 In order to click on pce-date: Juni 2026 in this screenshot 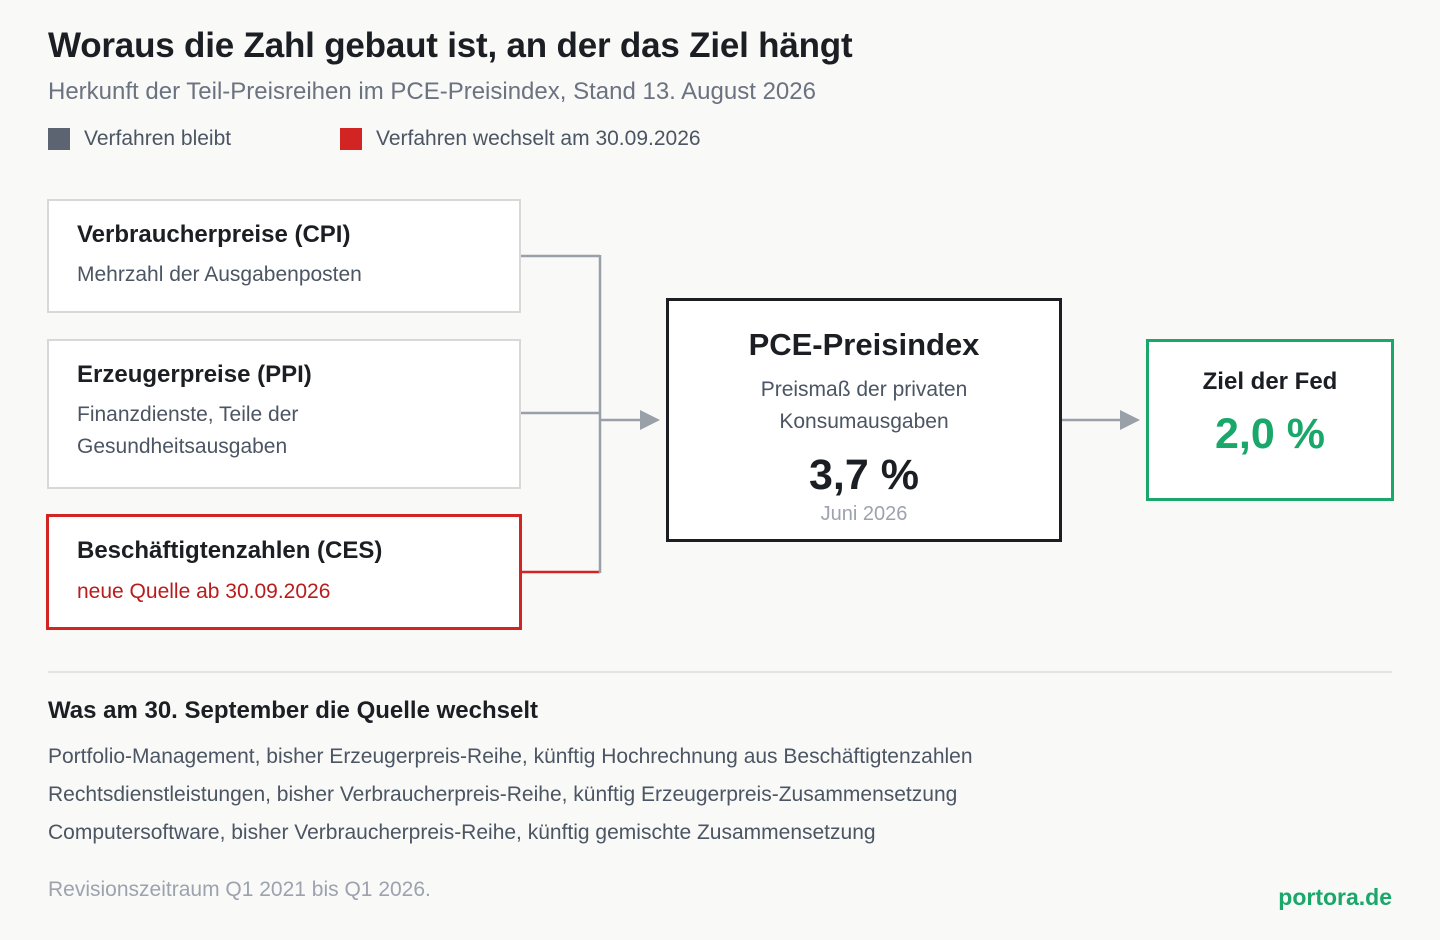, I will do `click(864, 514)`.